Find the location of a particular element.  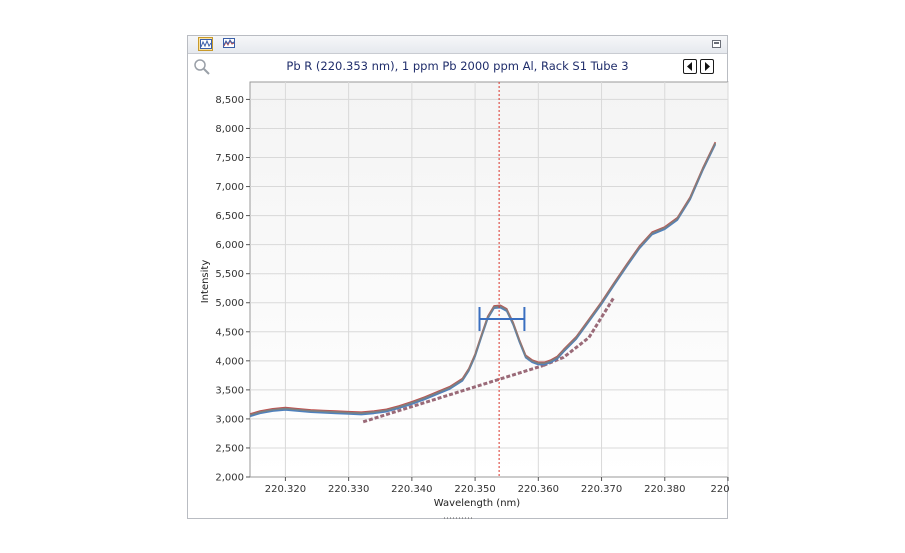

y-tick-label: 6,000 is located at coordinates (229, 245).